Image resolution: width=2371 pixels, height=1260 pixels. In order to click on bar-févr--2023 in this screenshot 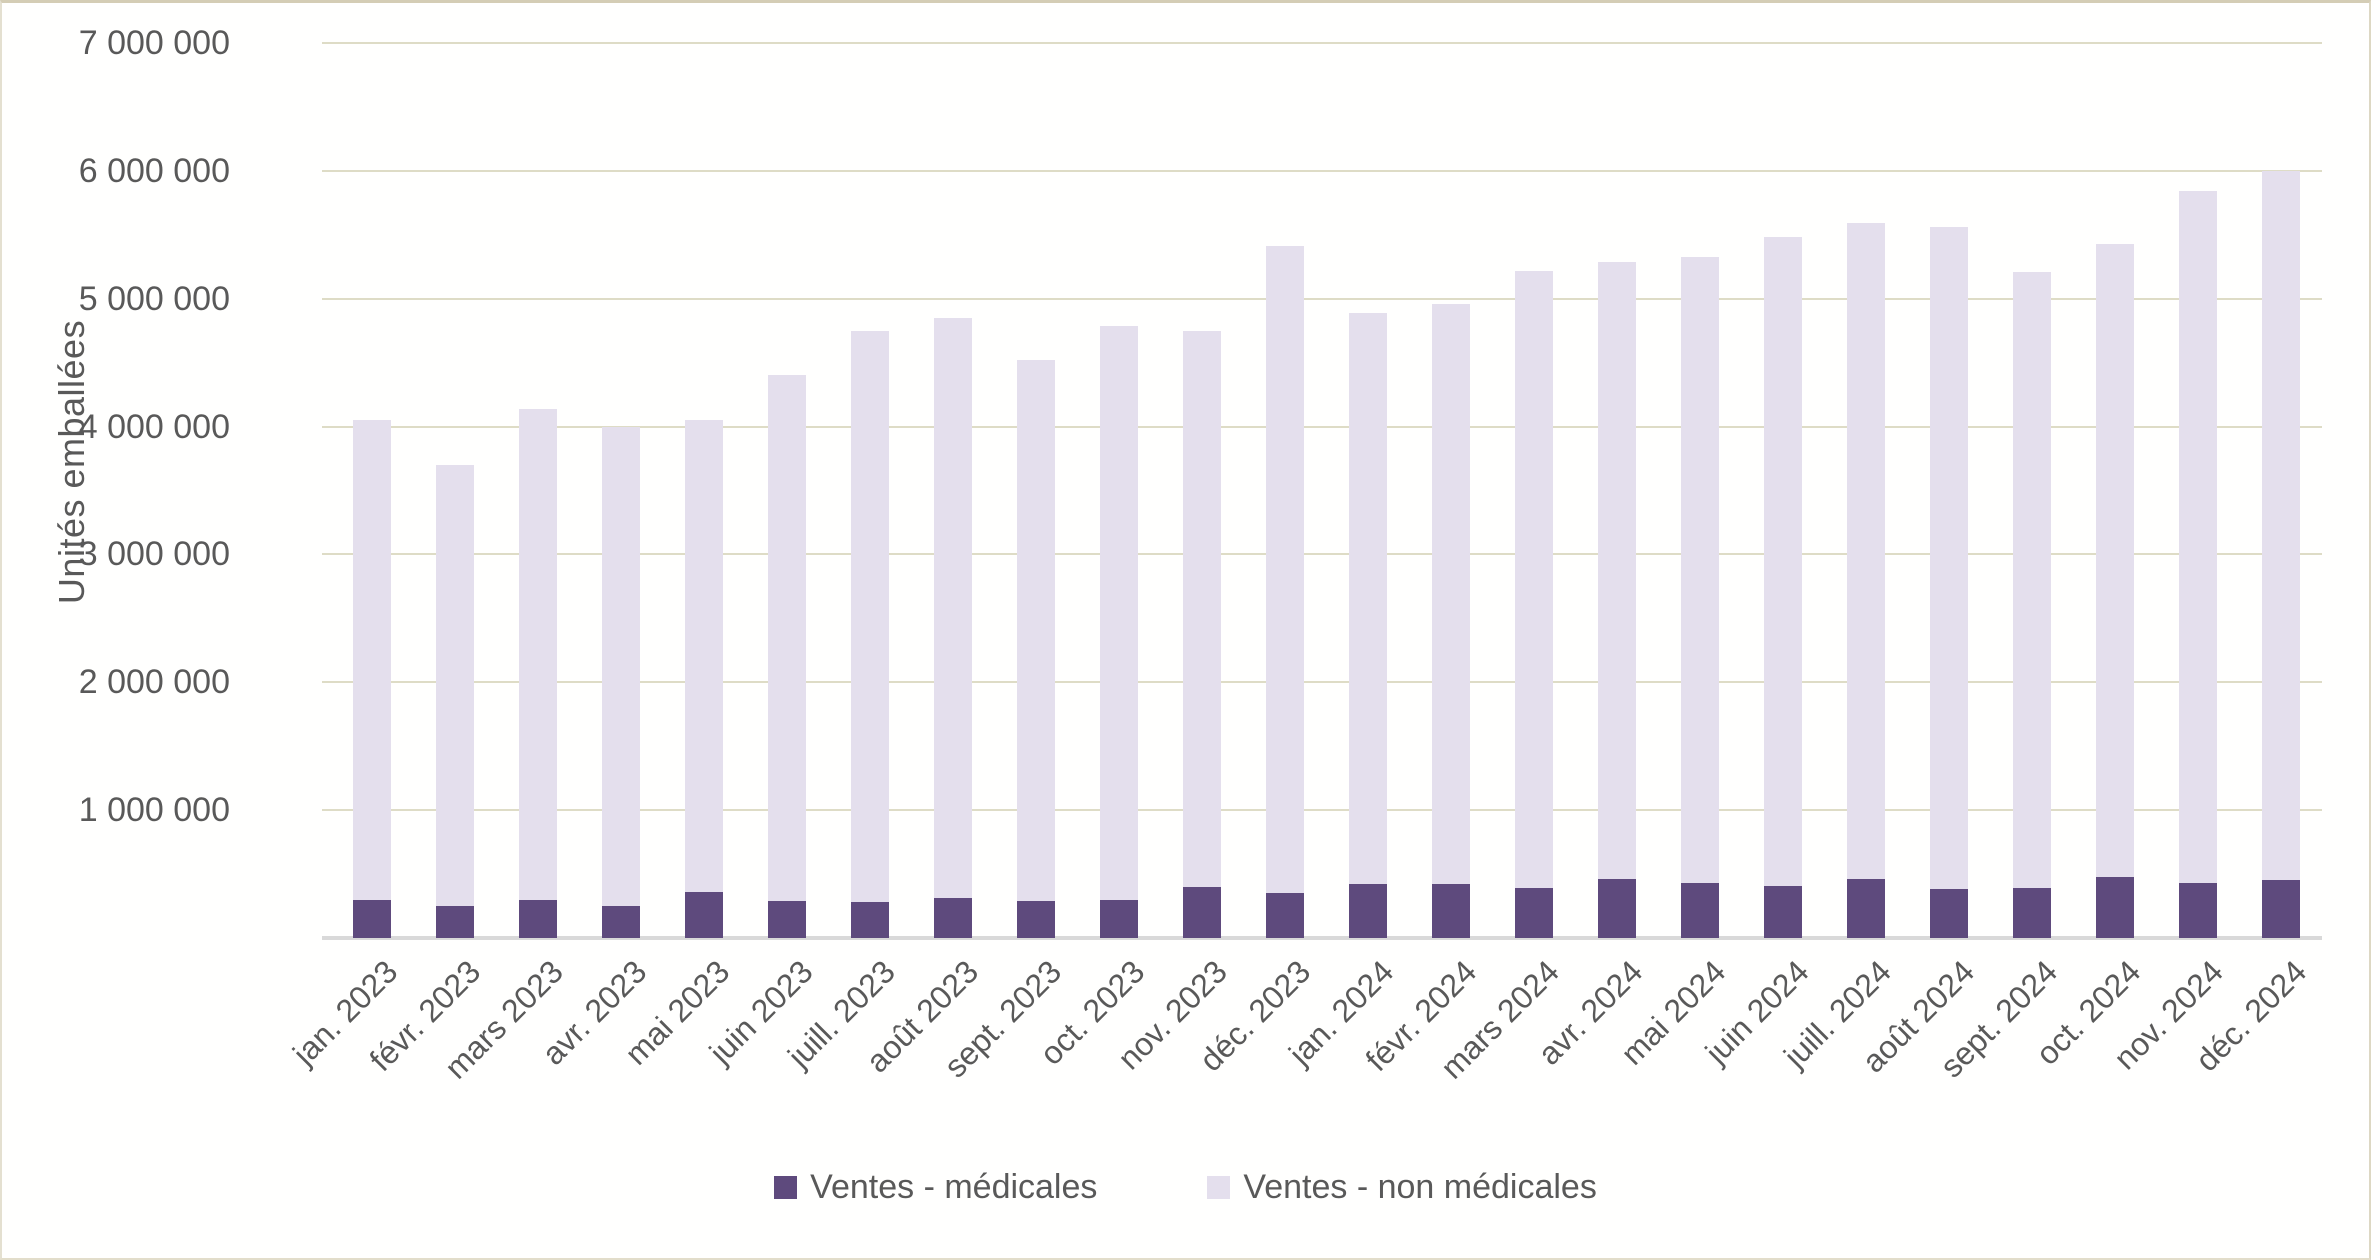, I will do `click(454, 701)`.